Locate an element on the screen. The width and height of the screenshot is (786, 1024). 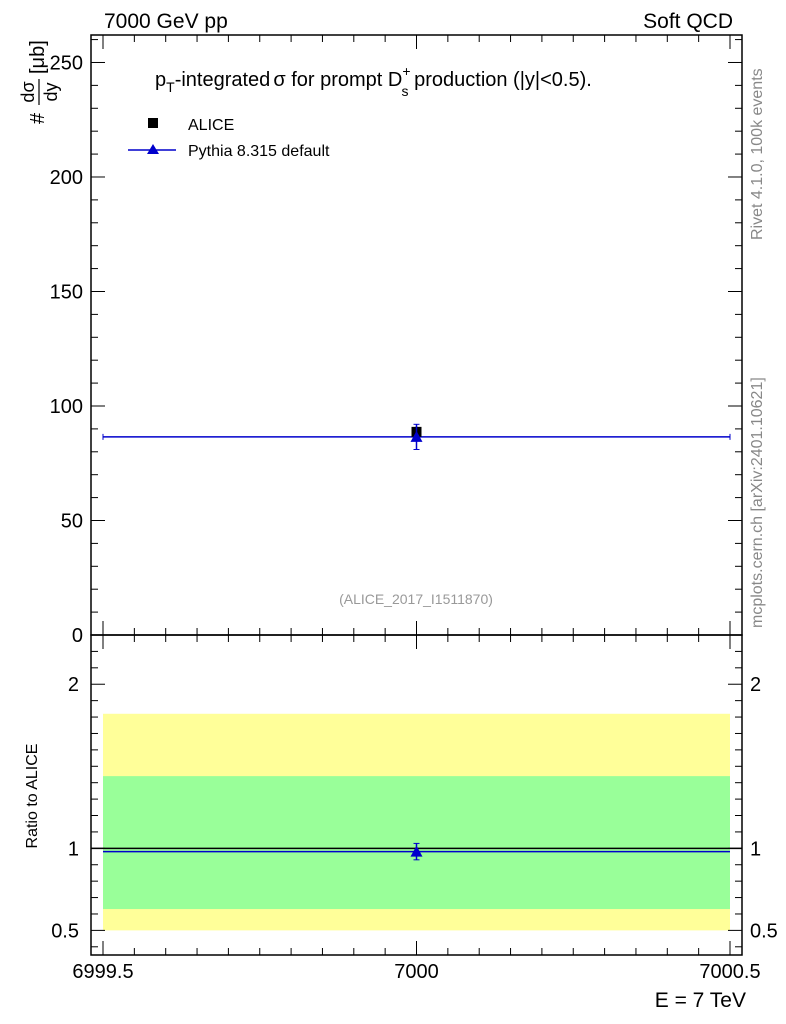
ratio-y-tick-label-right: 1 is located at coordinates (755, 849).